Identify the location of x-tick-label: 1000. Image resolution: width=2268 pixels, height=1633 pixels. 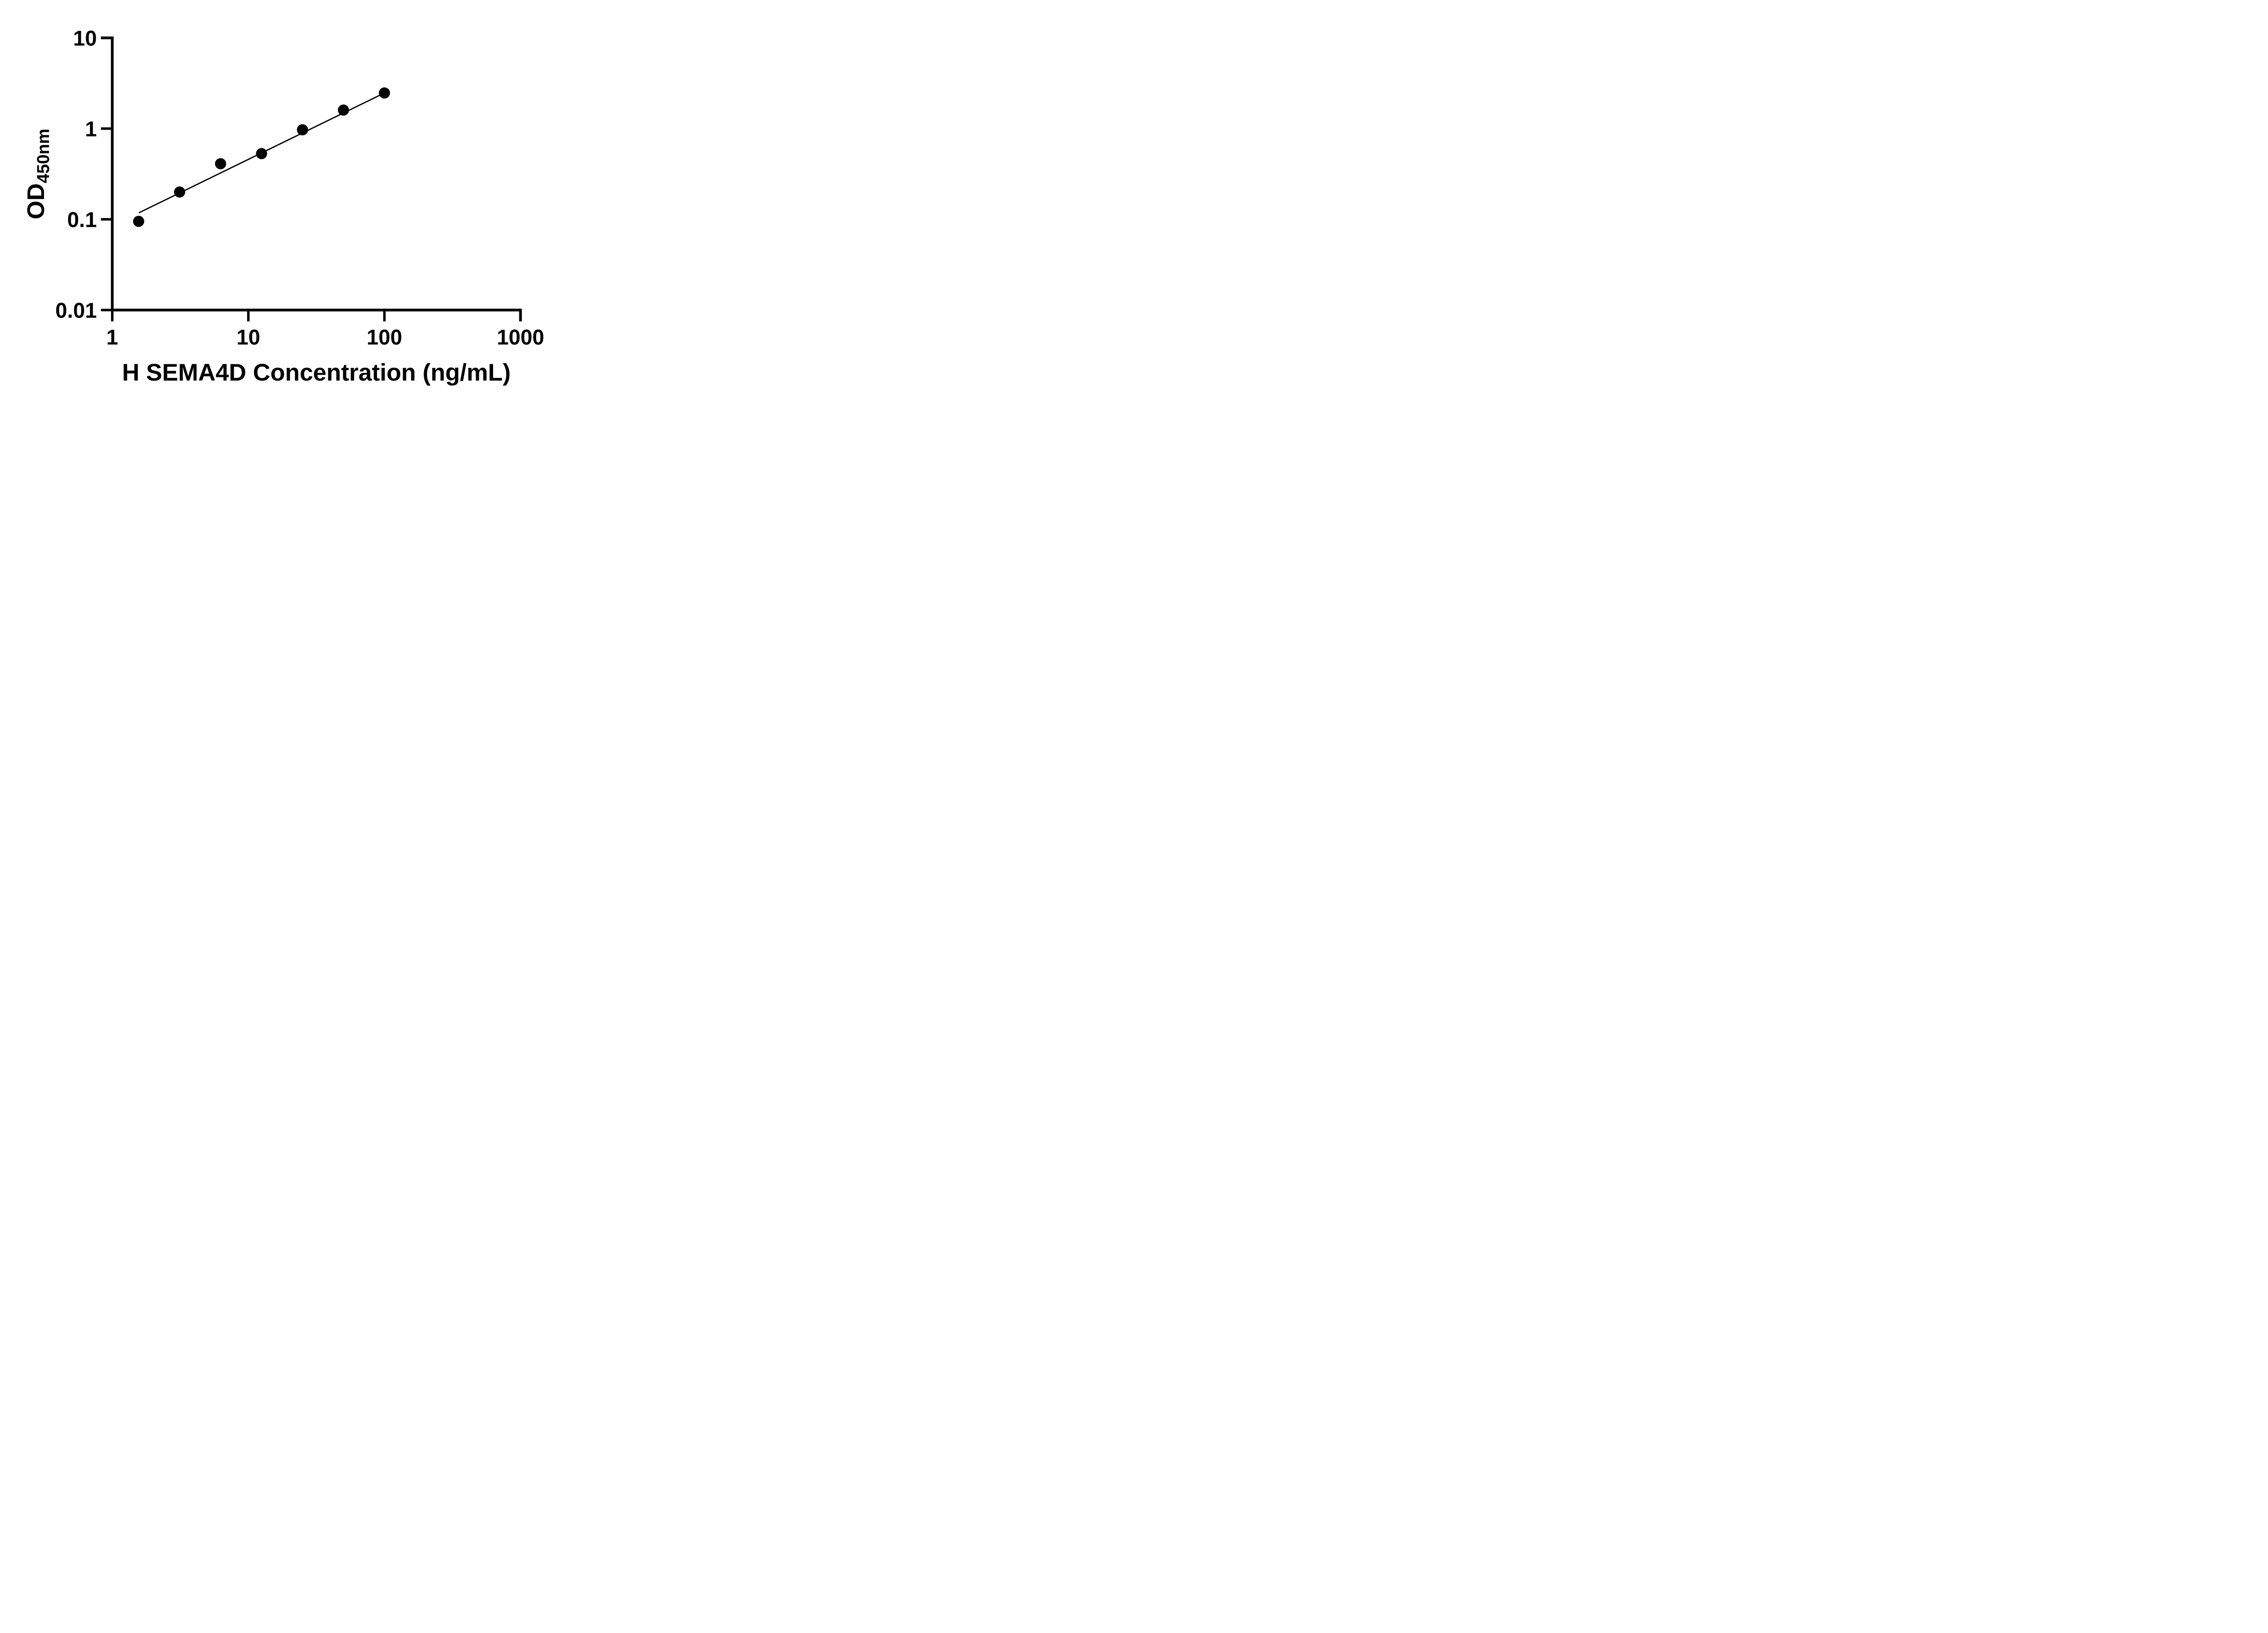
(521, 337).